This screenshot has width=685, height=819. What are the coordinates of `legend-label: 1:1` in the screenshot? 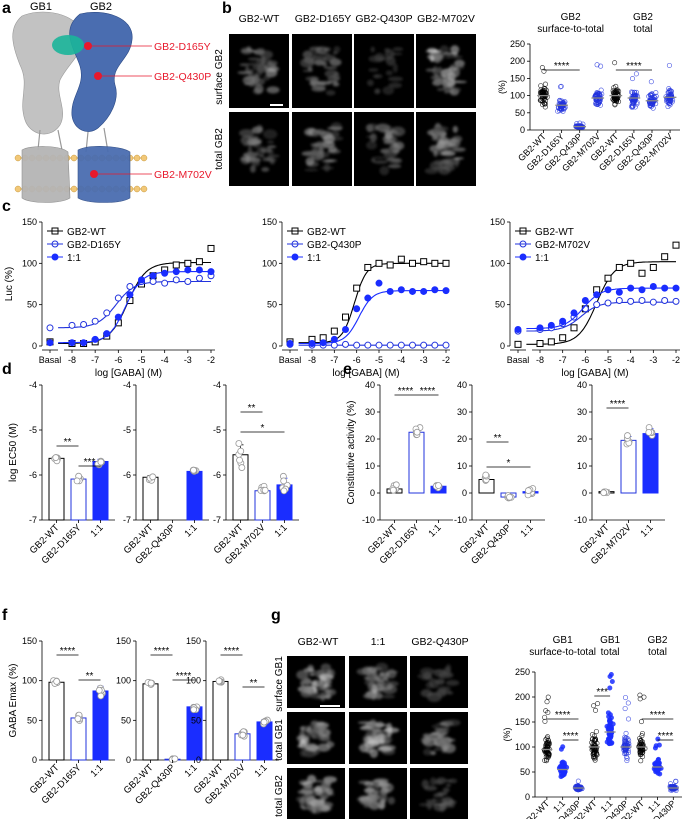 It's located at (314, 258).